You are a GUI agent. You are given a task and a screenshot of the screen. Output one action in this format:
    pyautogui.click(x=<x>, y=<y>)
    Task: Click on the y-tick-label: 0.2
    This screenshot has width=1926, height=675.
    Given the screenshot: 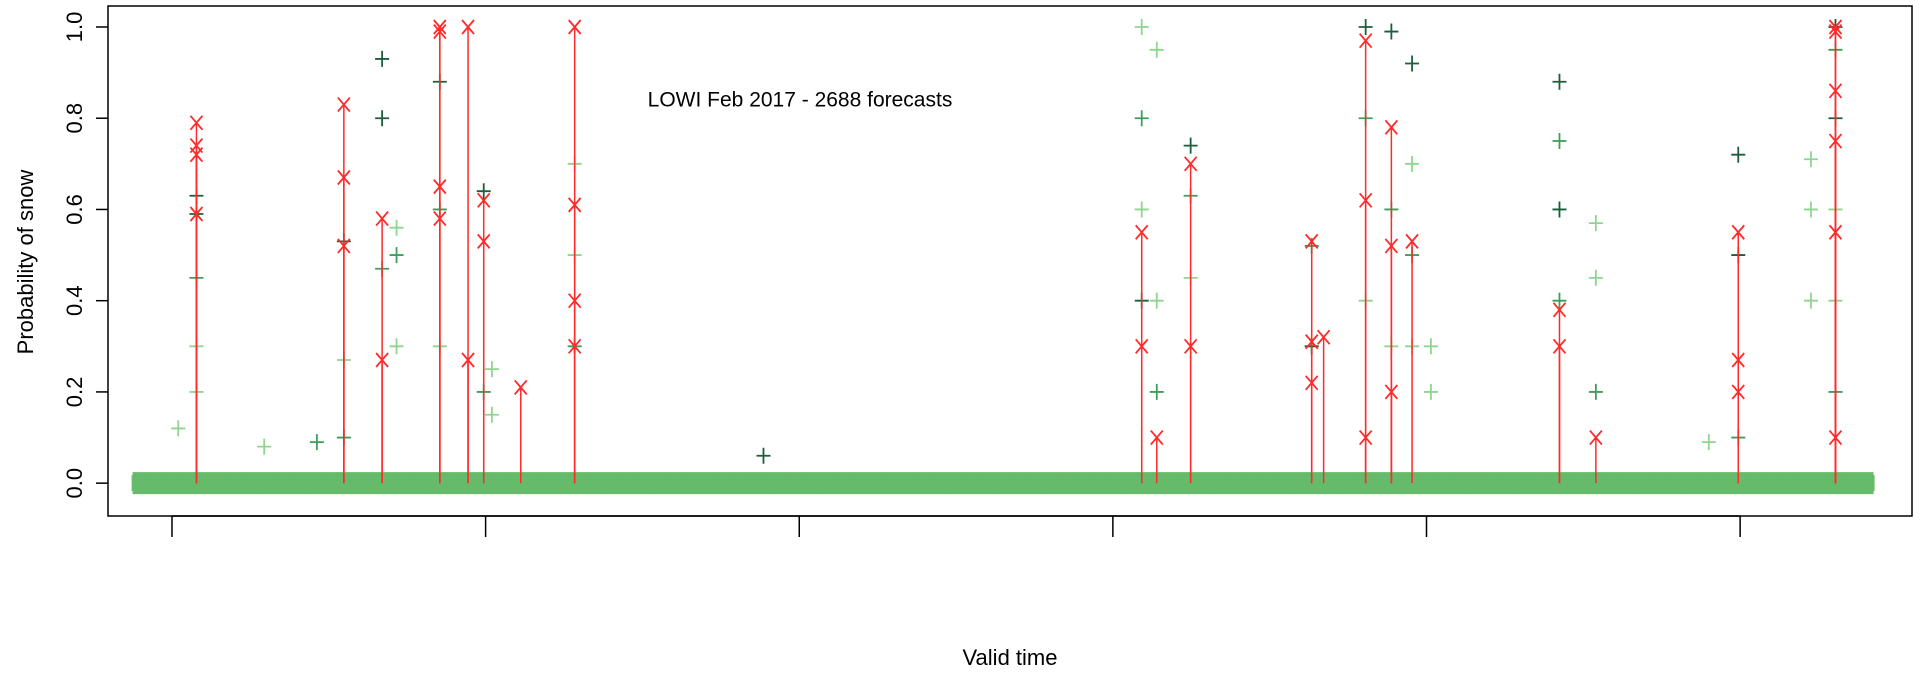 What is the action you would take?
    pyautogui.click(x=74, y=392)
    